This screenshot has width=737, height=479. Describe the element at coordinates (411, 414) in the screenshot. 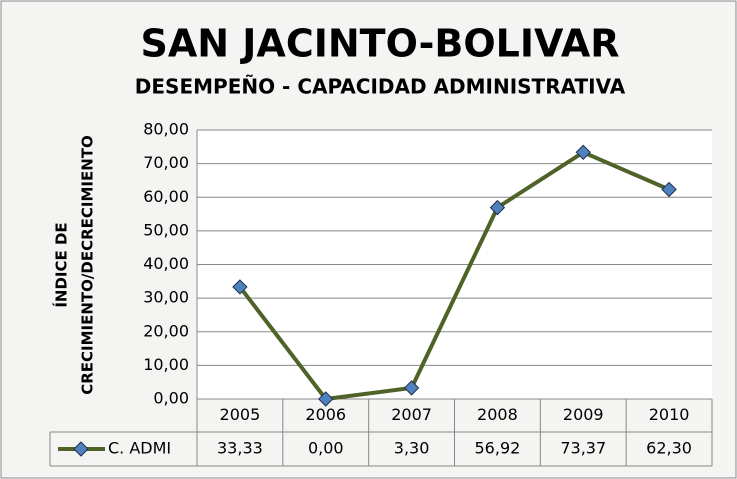

I see `x-tick-label: 2007` at that location.